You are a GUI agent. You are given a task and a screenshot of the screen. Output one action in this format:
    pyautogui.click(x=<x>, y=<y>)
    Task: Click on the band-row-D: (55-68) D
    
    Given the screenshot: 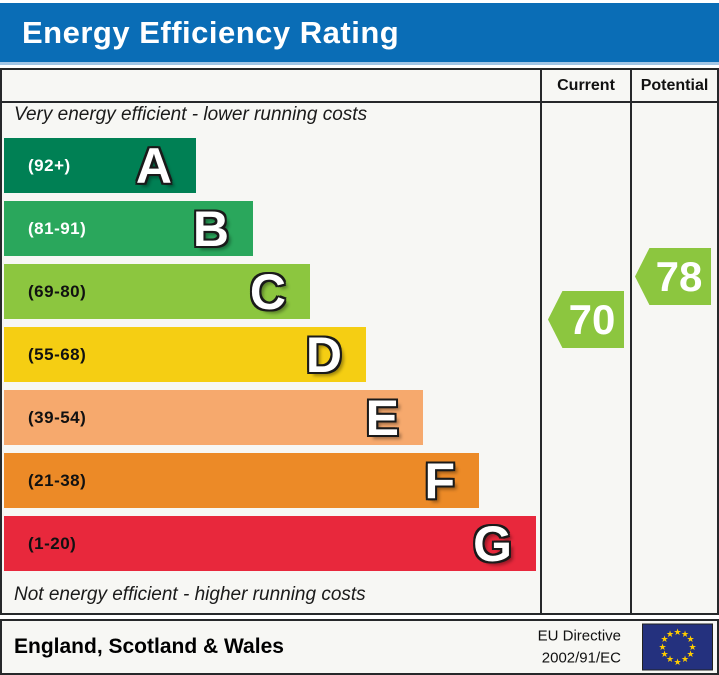 What is the action you would take?
    pyautogui.click(x=185, y=354)
    